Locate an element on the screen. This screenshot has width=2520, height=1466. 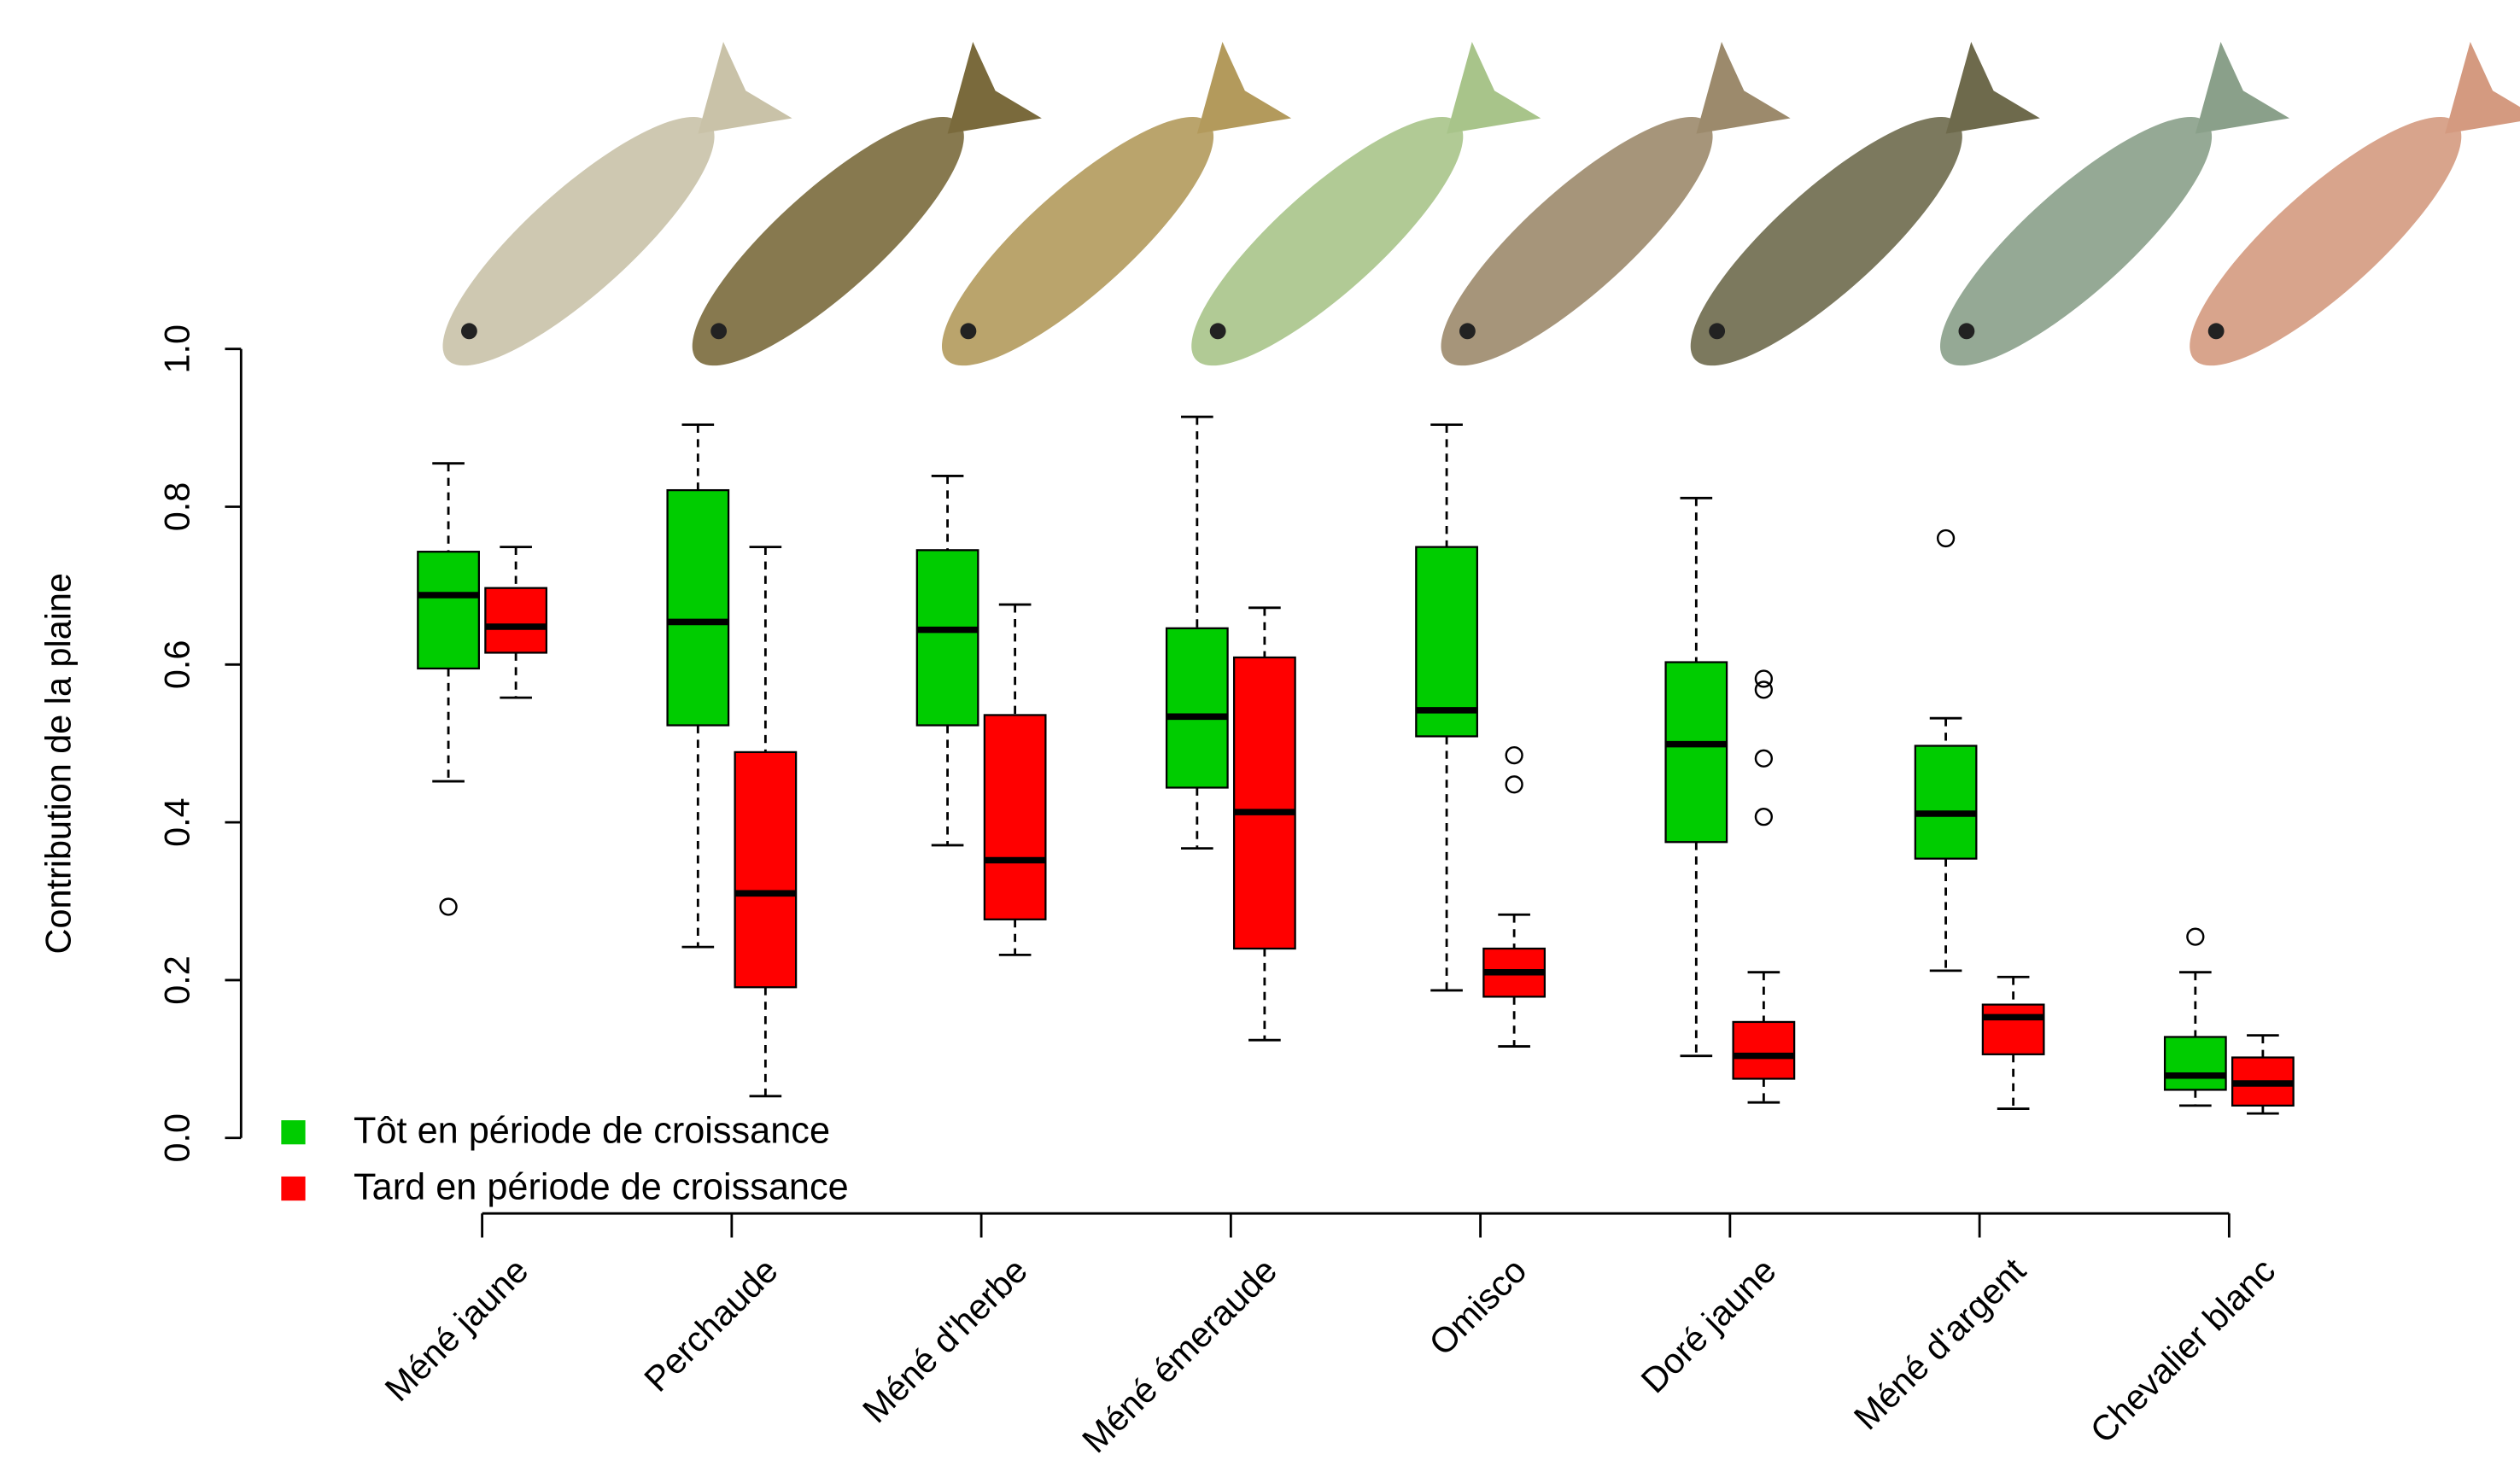
x-tick-label: Omisco is located at coordinates (1479, 1307).